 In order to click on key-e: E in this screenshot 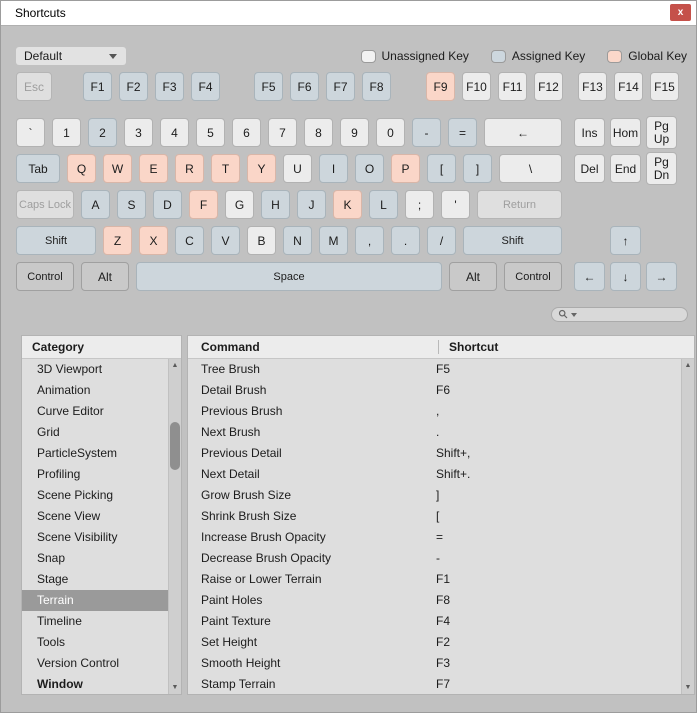, I will do `click(153, 168)`.